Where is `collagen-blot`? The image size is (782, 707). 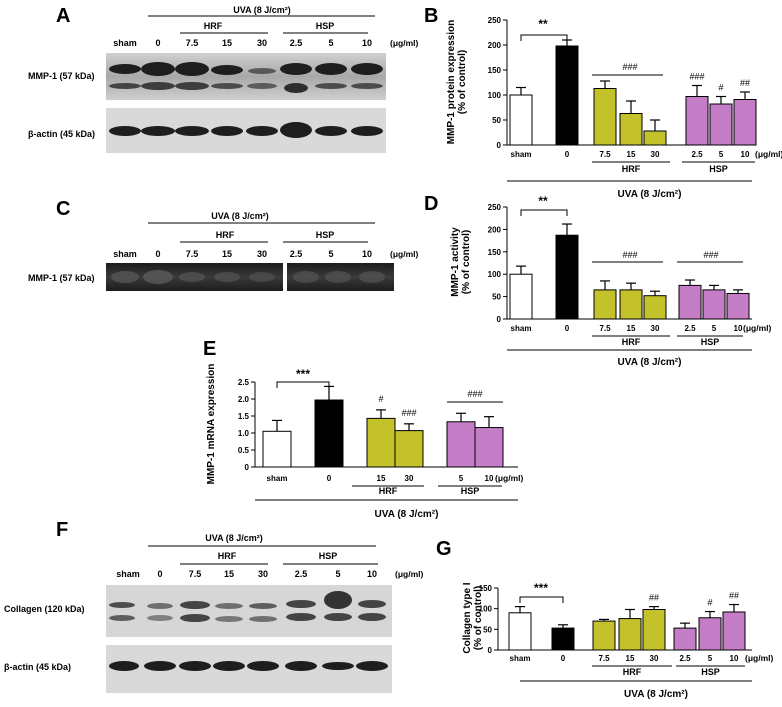 collagen-blot is located at coordinates (249, 611).